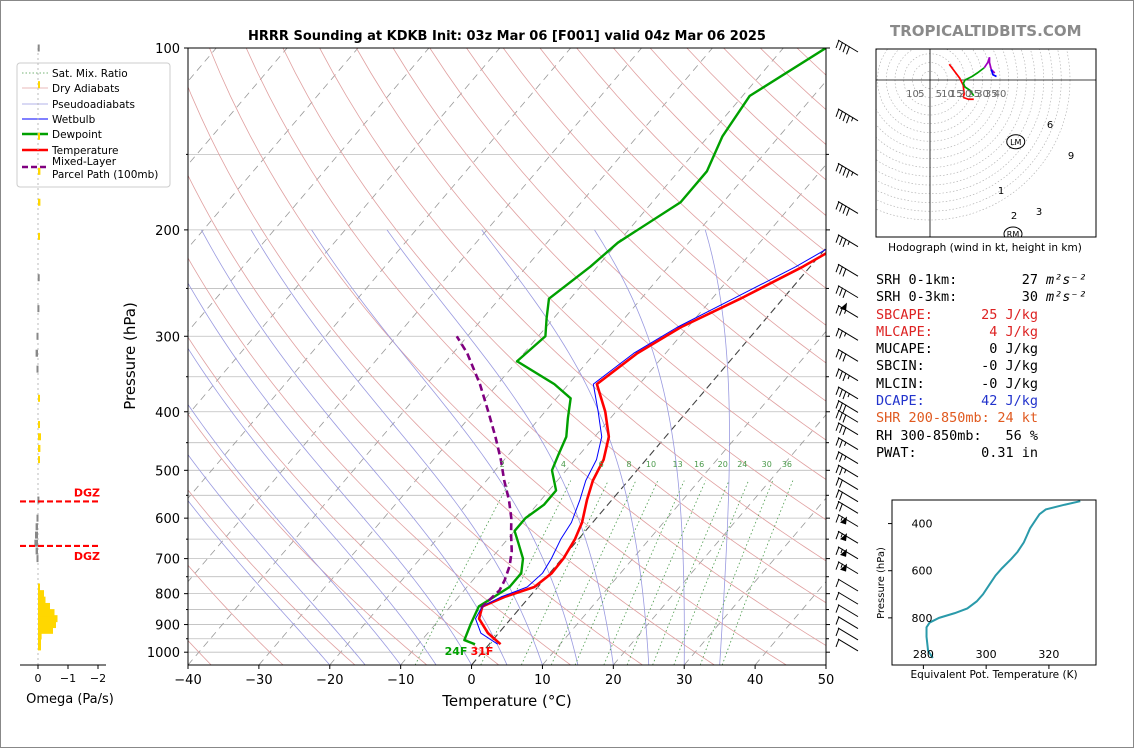  I want to click on y-tick-label: 200, so click(167, 231).